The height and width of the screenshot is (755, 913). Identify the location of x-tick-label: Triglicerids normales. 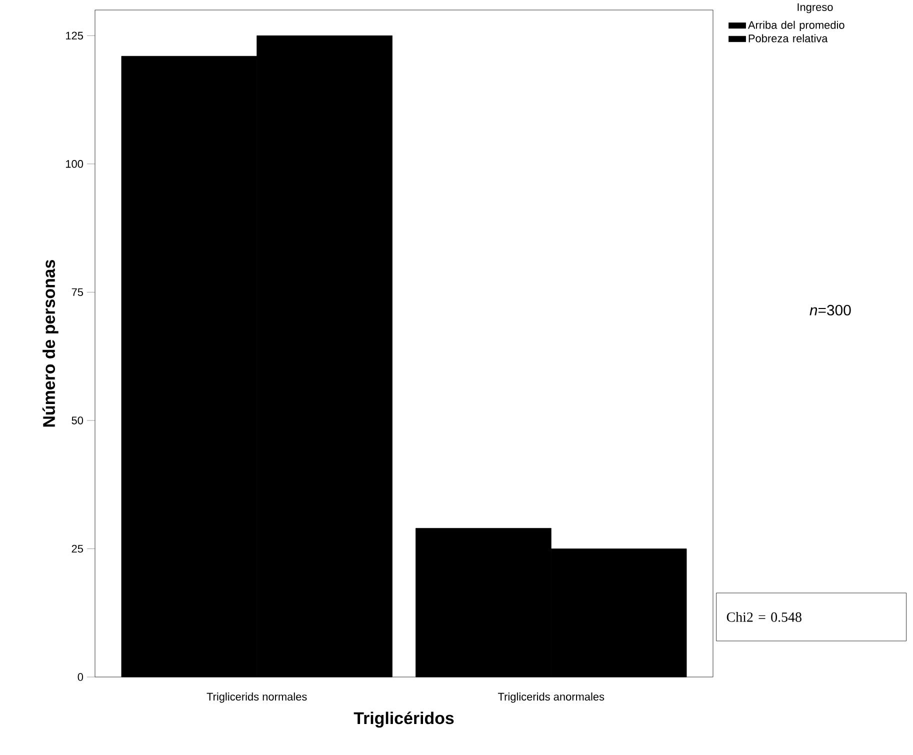
(256, 697).